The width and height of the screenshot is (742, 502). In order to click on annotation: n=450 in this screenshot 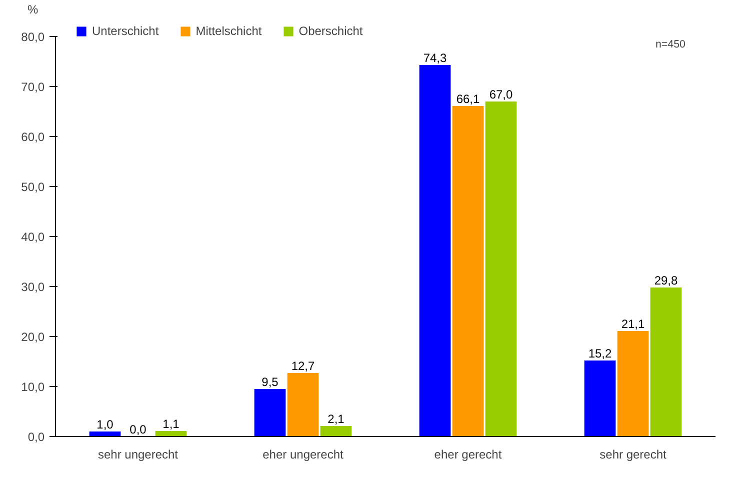, I will do `click(671, 44)`.